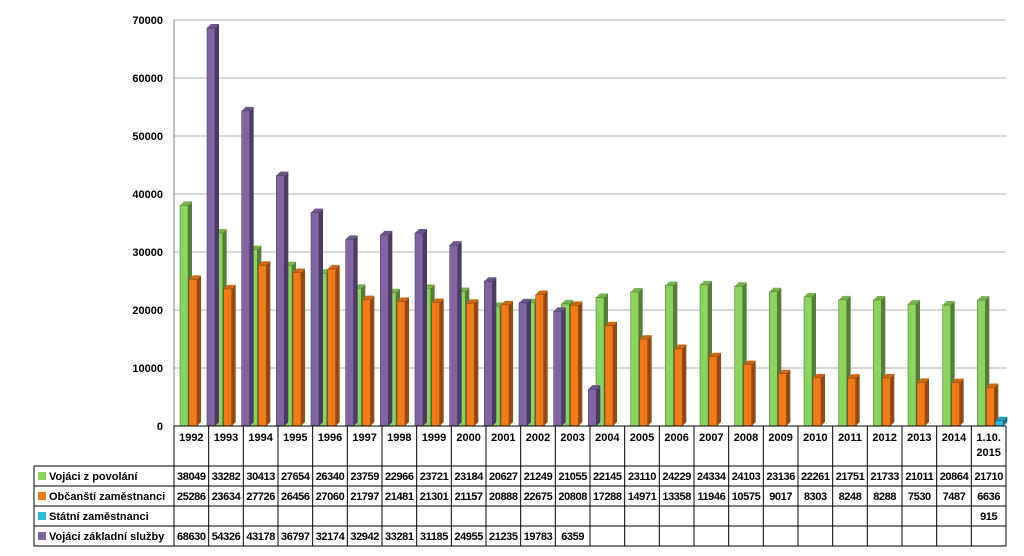  Describe the element at coordinates (572, 497) in the screenshot. I see `data-label: 20808` at that location.